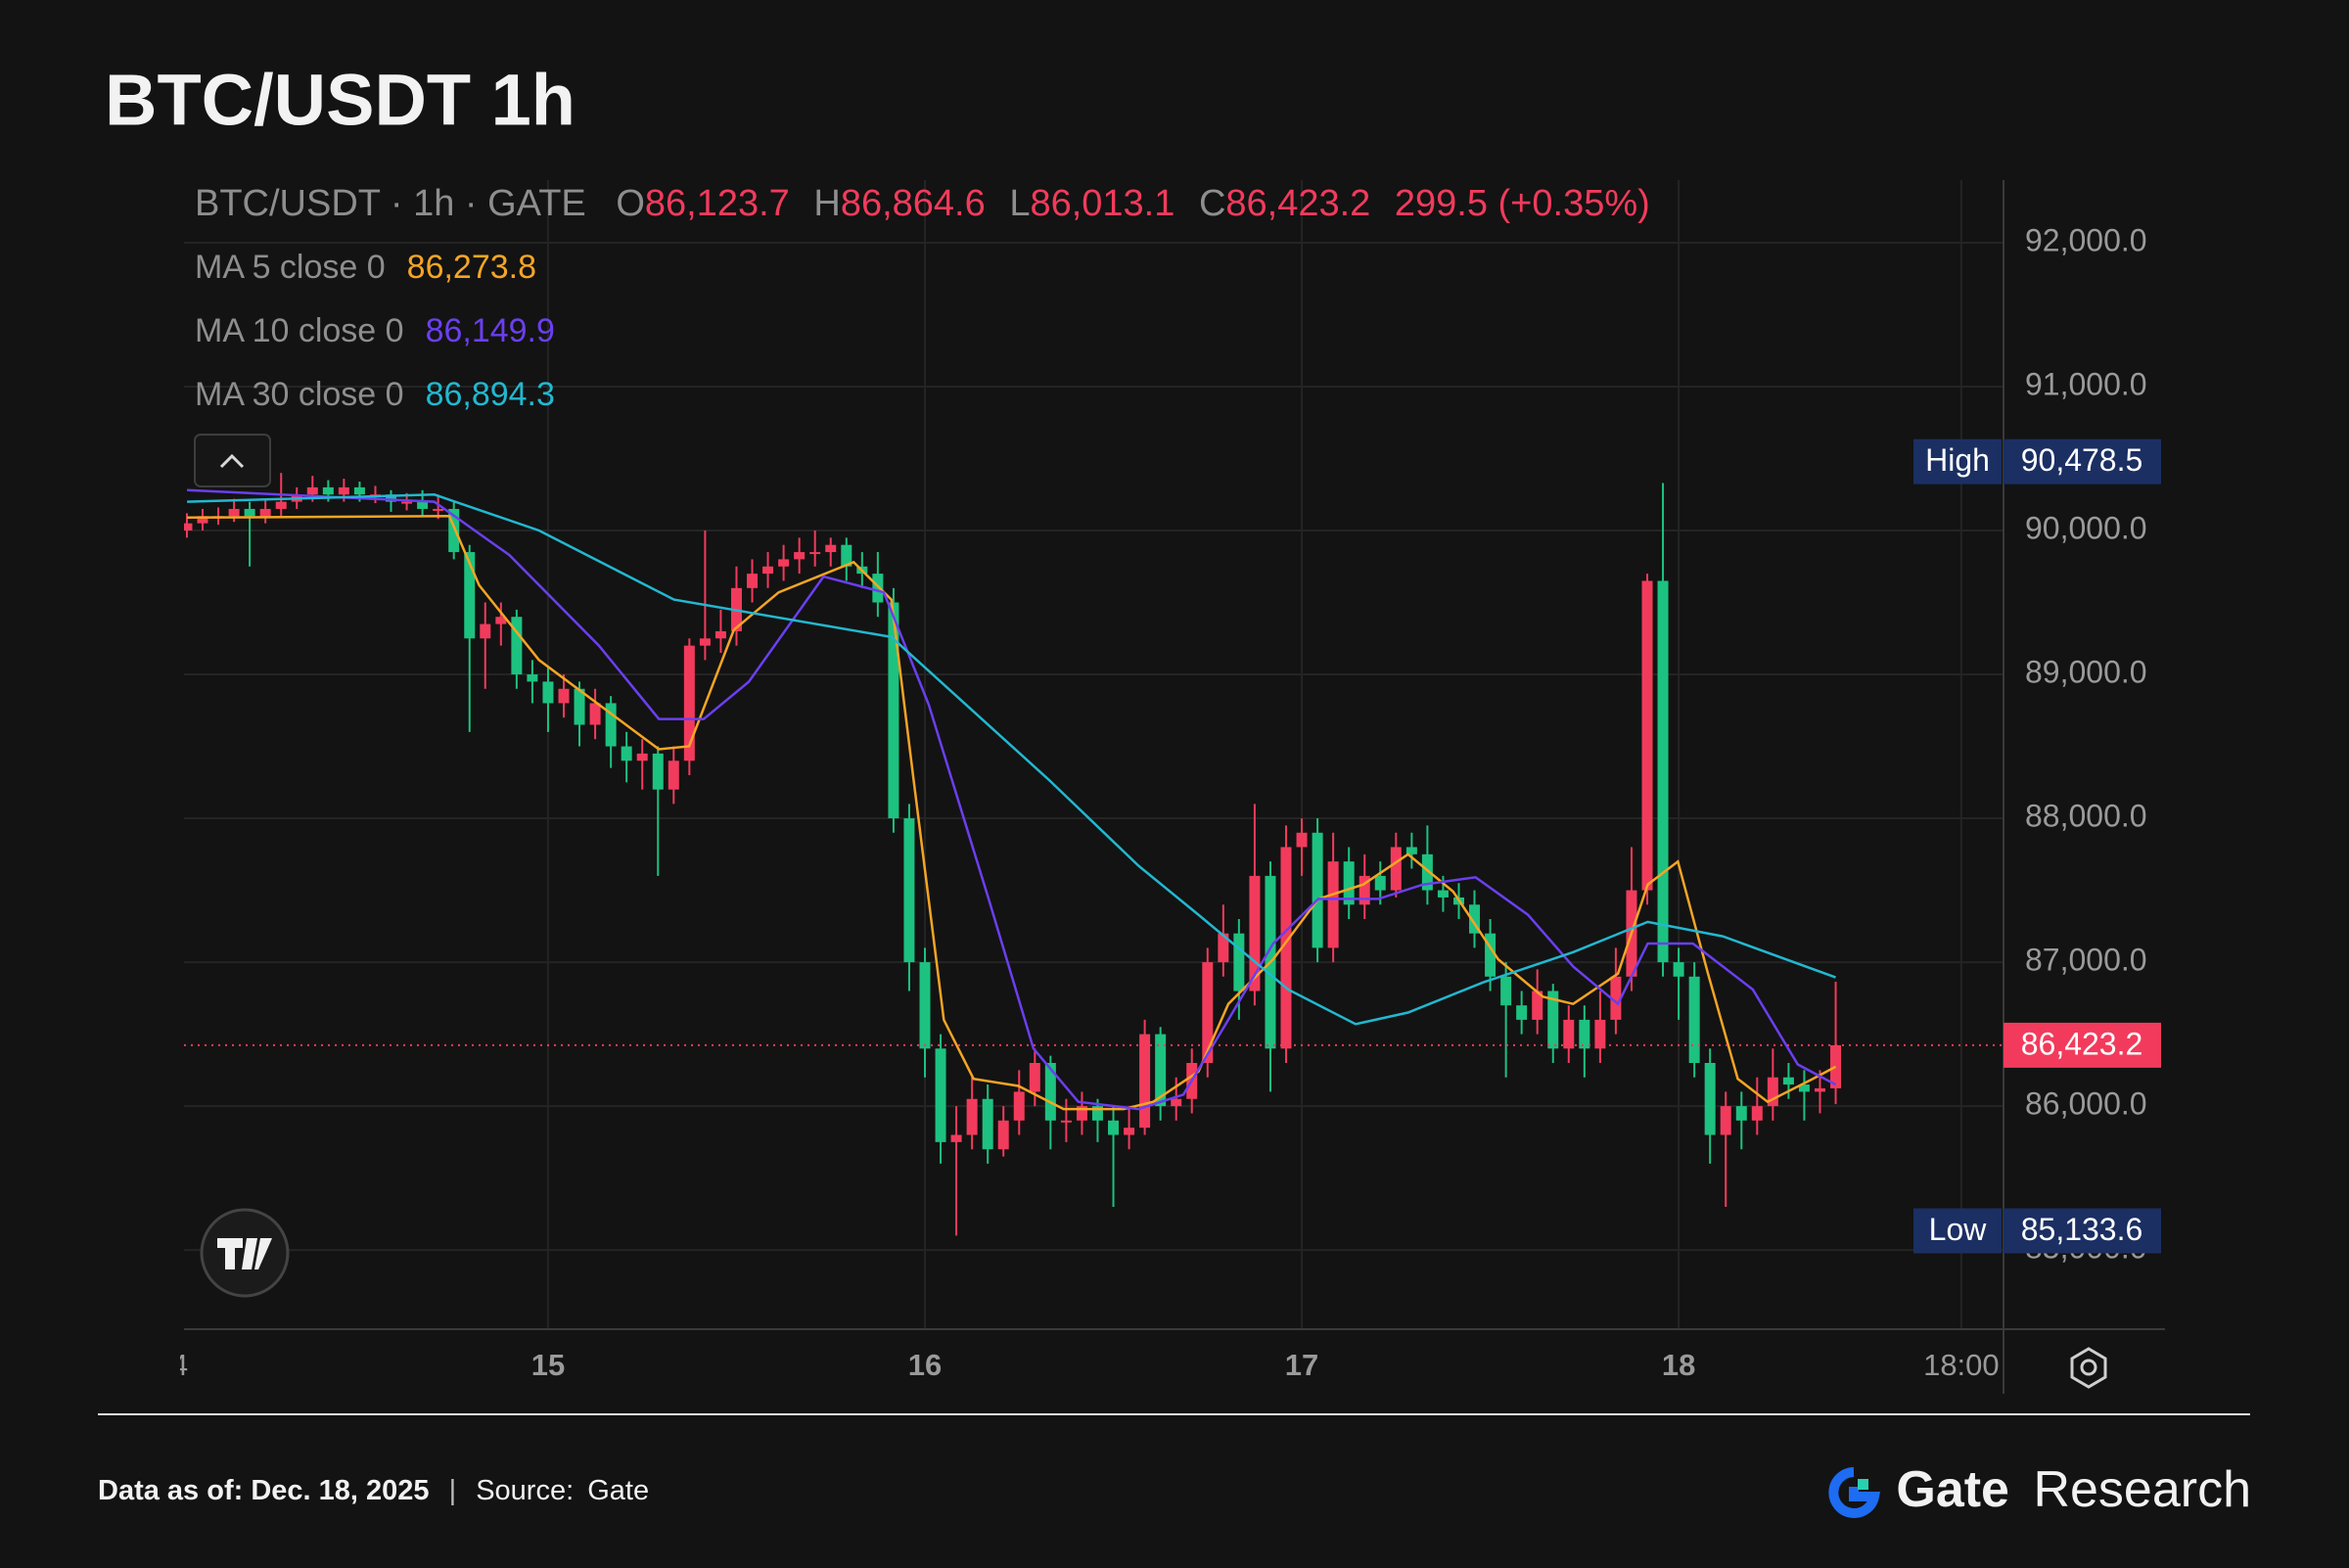  I want to click on ma-name: MA 5 close 0, so click(290, 267).